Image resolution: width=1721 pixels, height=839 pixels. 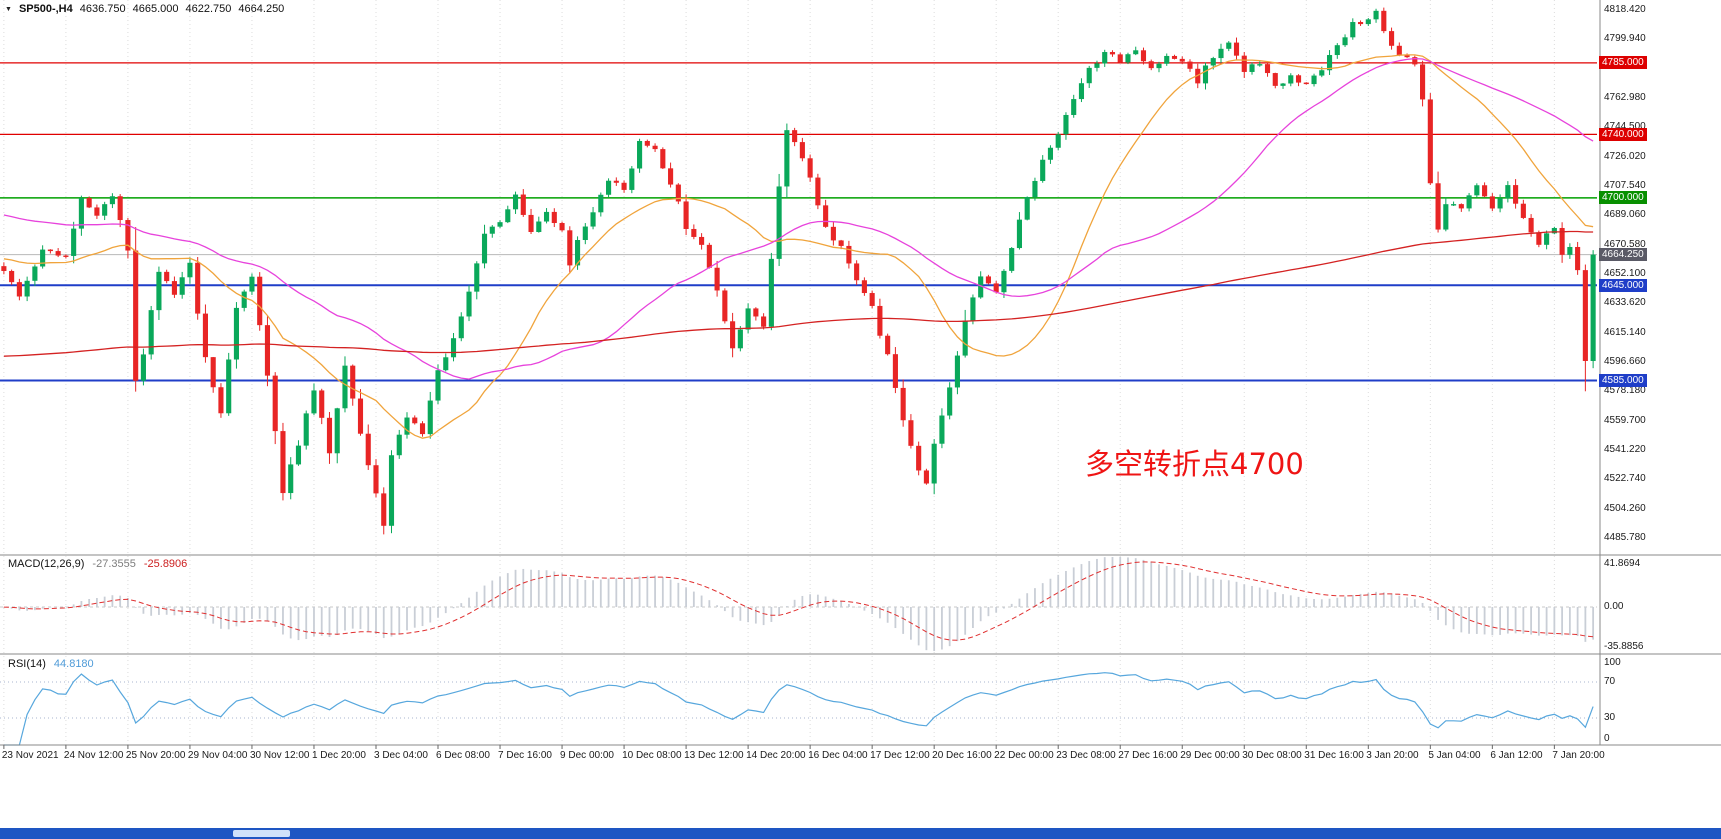 I want to click on rsi-label: RSI(14), so click(x=27, y=664).